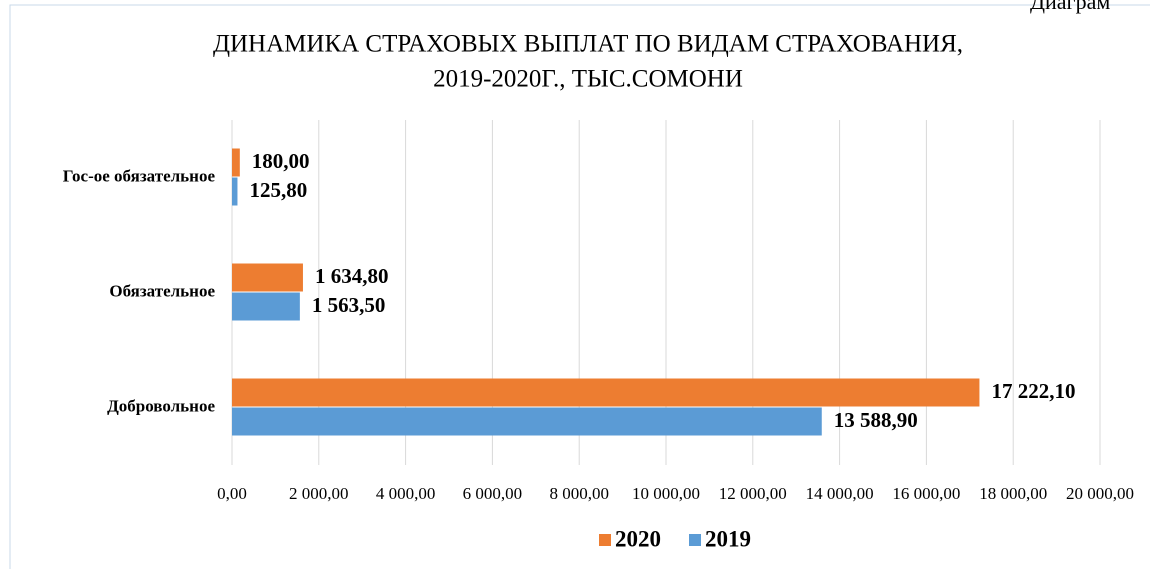 The image size is (1150, 569). What do you see at coordinates (162, 290) in the screenshot?
I see `y-tick-label: Обязательное` at bounding box center [162, 290].